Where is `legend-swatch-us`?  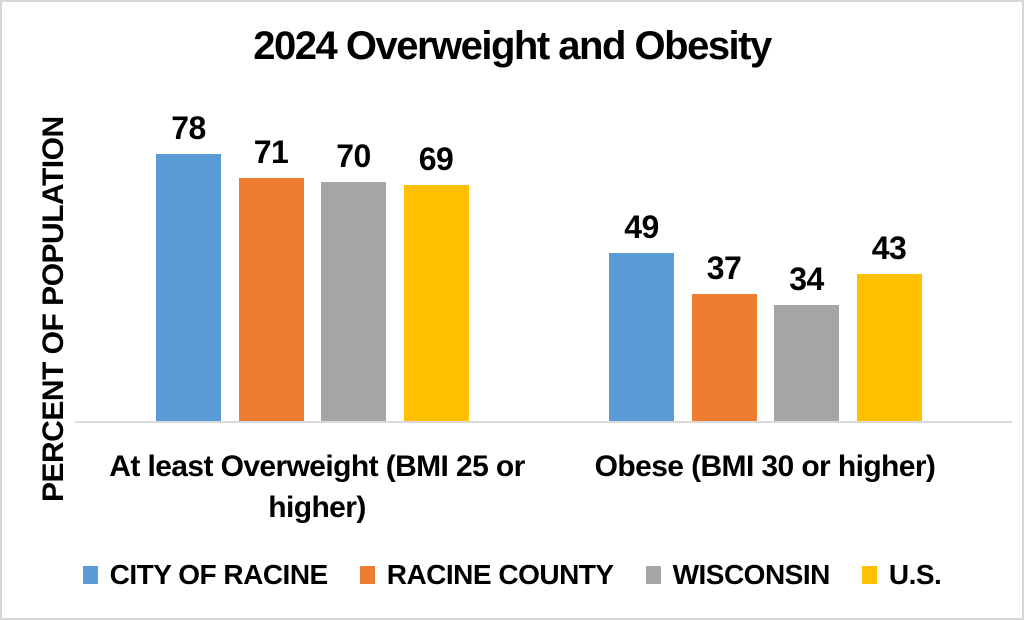 legend-swatch-us is located at coordinates (869, 575).